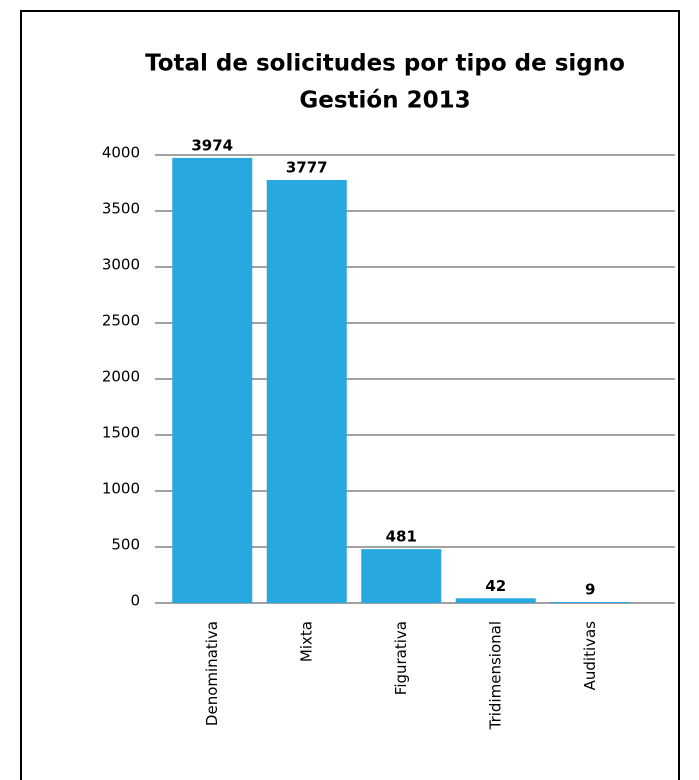  What do you see at coordinates (495, 675) in the screenshot?
I see `x-tick-label: Tridimensional` at bounding box center [495, 675].